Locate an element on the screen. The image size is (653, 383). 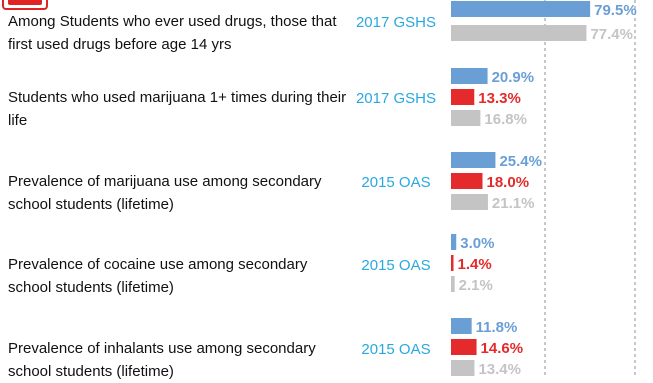
bar-g4-s2 is located at coordinates (452, 263).